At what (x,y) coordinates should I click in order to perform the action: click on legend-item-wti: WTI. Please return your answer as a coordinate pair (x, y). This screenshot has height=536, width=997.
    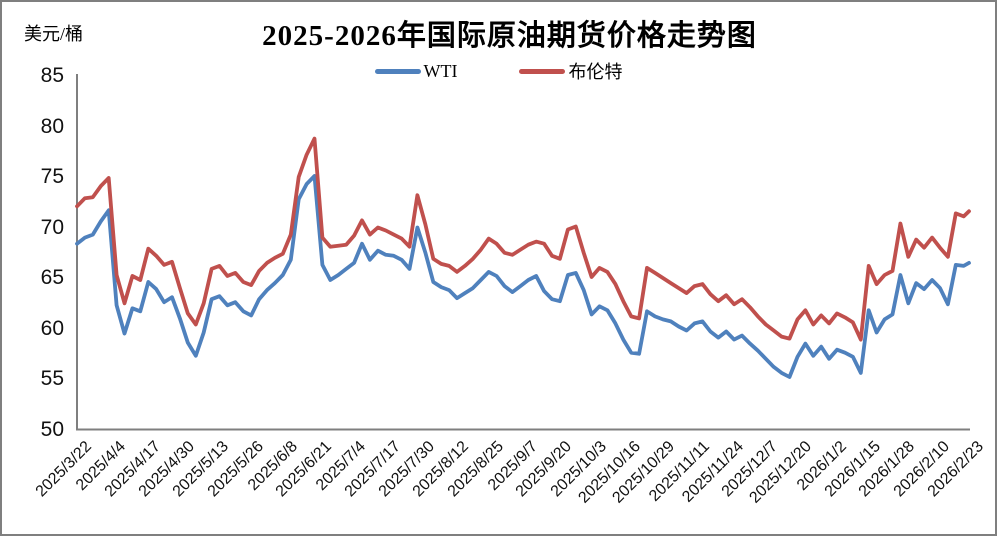
    Looking at the image, I should click on (416, 71).